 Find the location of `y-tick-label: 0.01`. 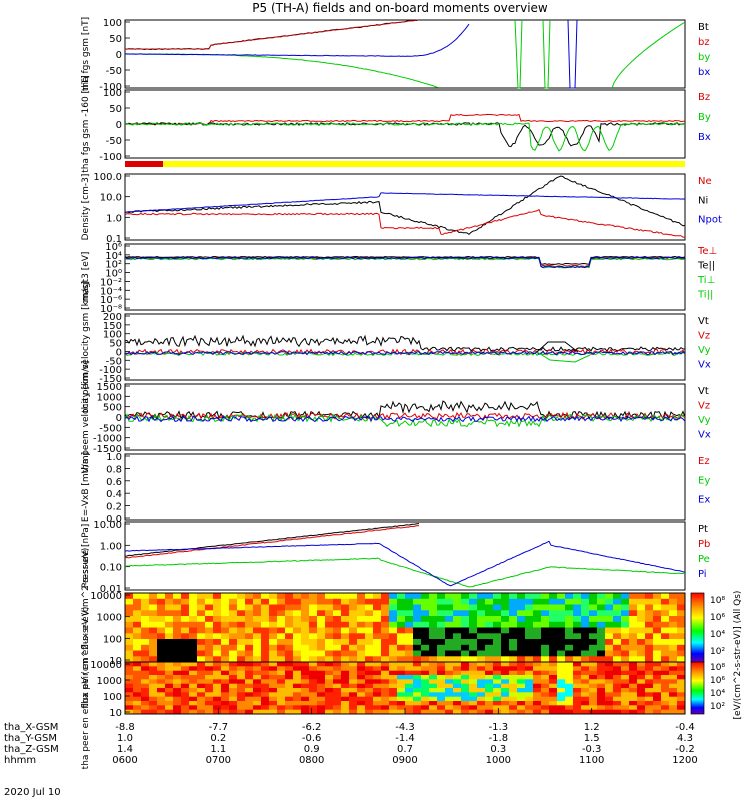

y-tick-label: 0.01 is located at coordinates (111, 589).